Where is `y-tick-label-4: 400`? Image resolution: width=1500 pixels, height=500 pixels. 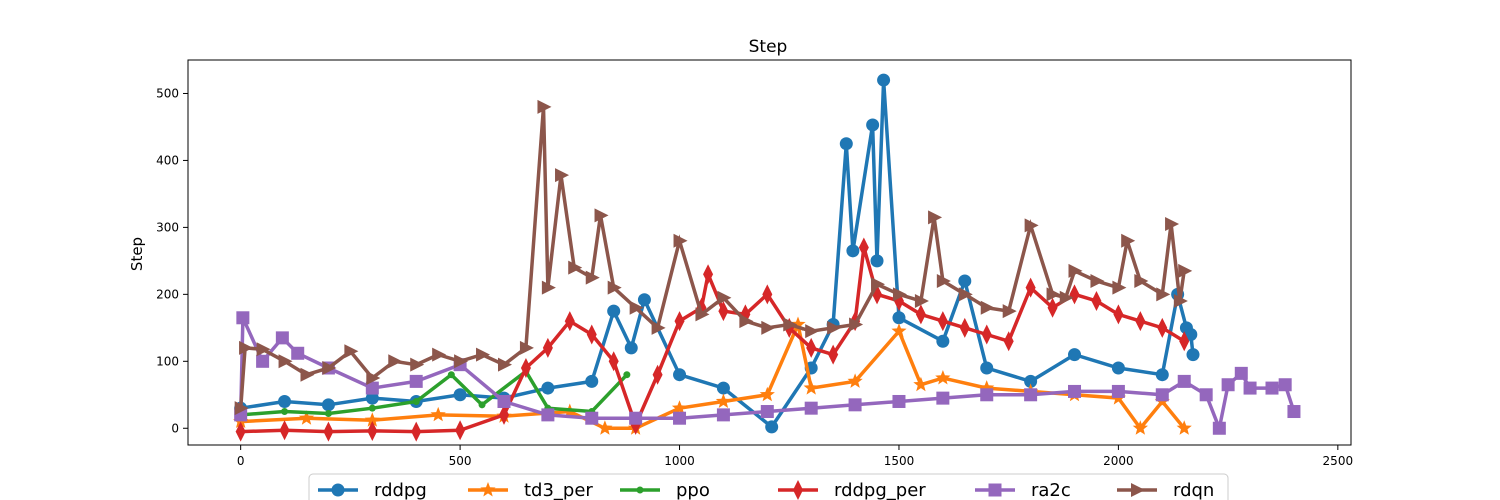 y-tick-label-4: 400 is located at coordinates (167, 160).